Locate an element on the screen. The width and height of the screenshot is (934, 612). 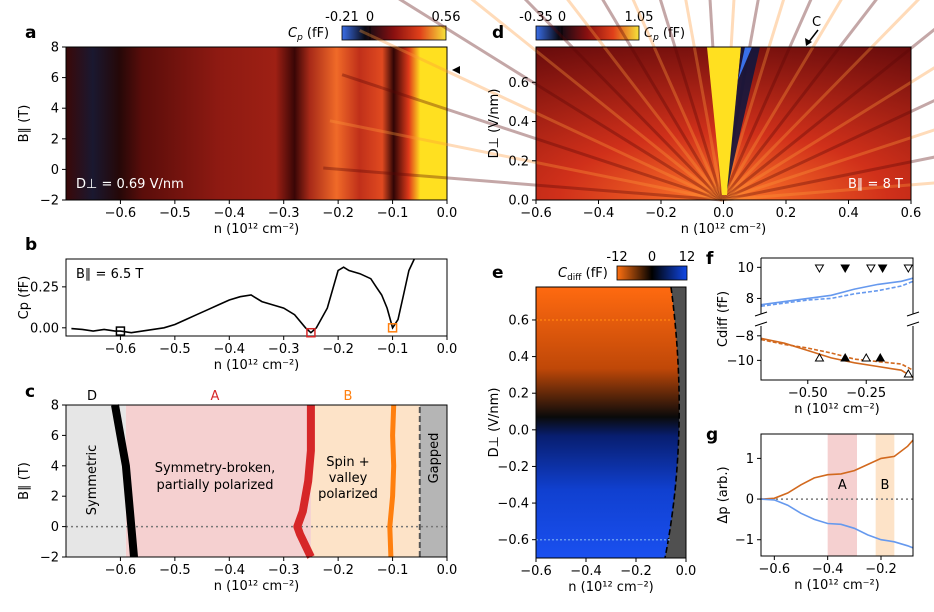
d-ytick-label: 0.6 is located at coordinates (518, 83).